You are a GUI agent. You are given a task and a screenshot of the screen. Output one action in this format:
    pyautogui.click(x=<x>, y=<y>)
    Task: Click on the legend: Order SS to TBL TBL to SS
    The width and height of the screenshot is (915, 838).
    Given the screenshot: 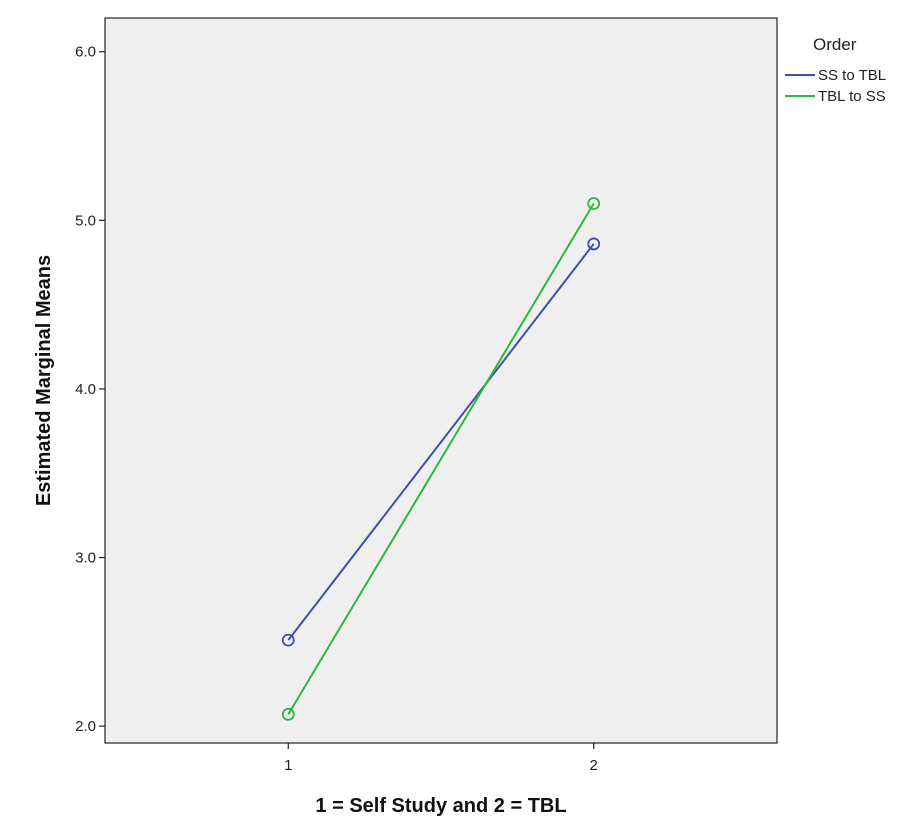 What is the action you would take?
    pyautogui.click(x=835, y=70)
    